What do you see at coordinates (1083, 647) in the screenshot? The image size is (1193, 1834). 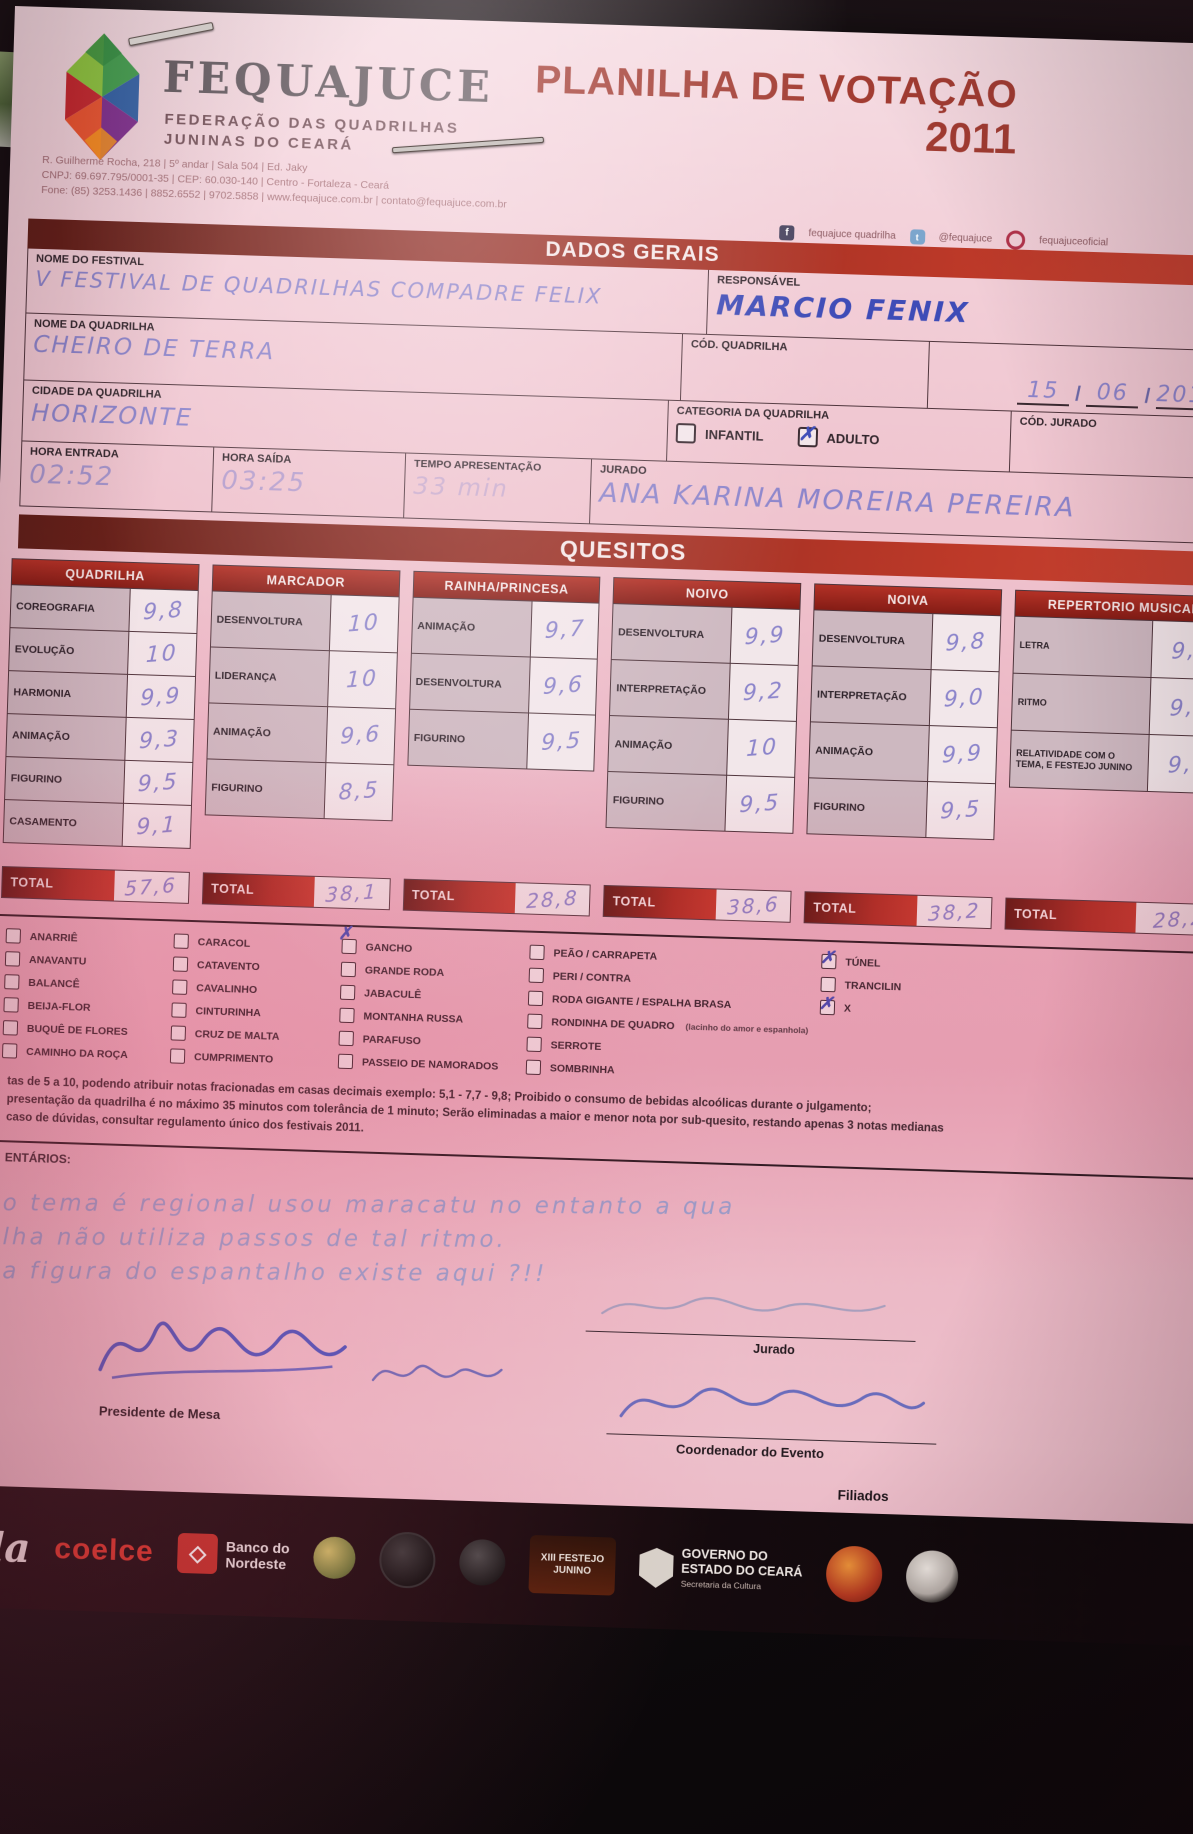 I see `score-label: LETRA` at bounding box center [1083, 647].